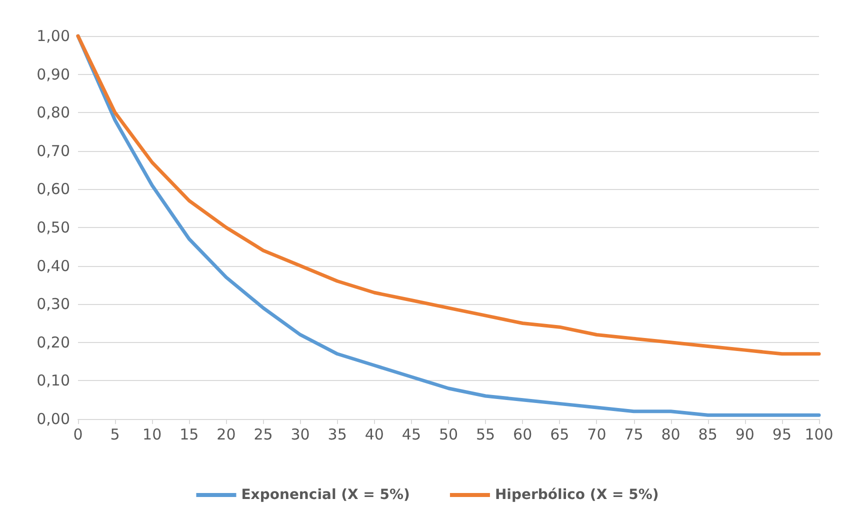 This screenshot has width=855, height=527. What do you see at coordinates (337, 435) in the screenshot?
I see `x-tick-label: 35` at bounding box center [337, 435].